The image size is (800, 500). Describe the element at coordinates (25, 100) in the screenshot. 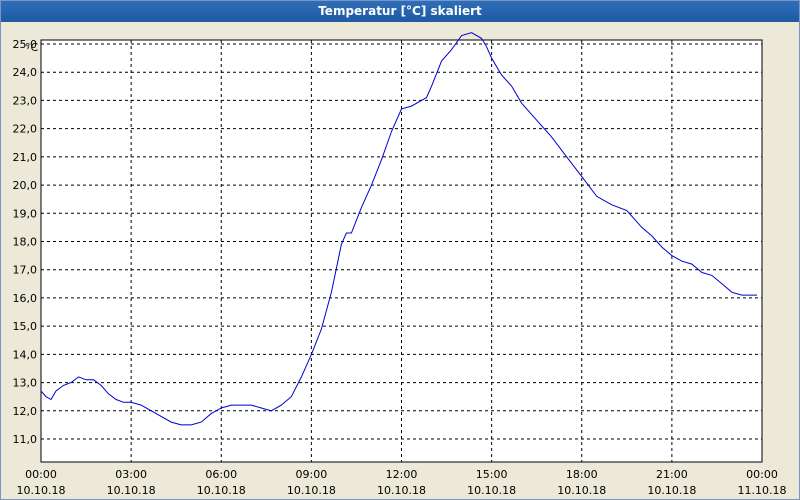

I see `y-tick-label: 23,0` at that location.